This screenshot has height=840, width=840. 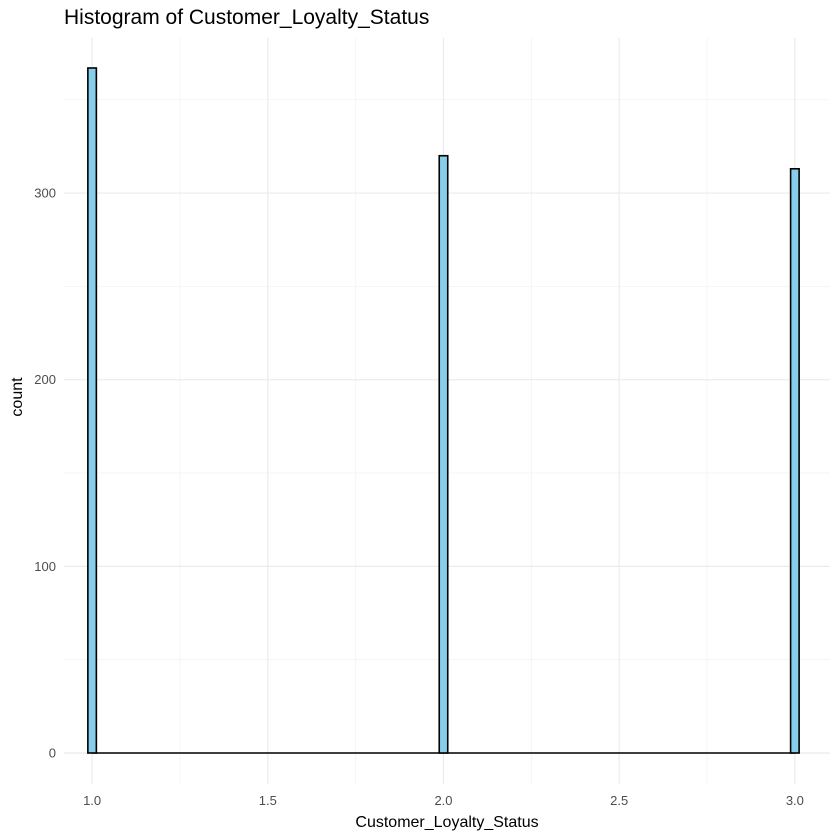 I want to click on y-tick-label: 200, so click(x=45, y=379).